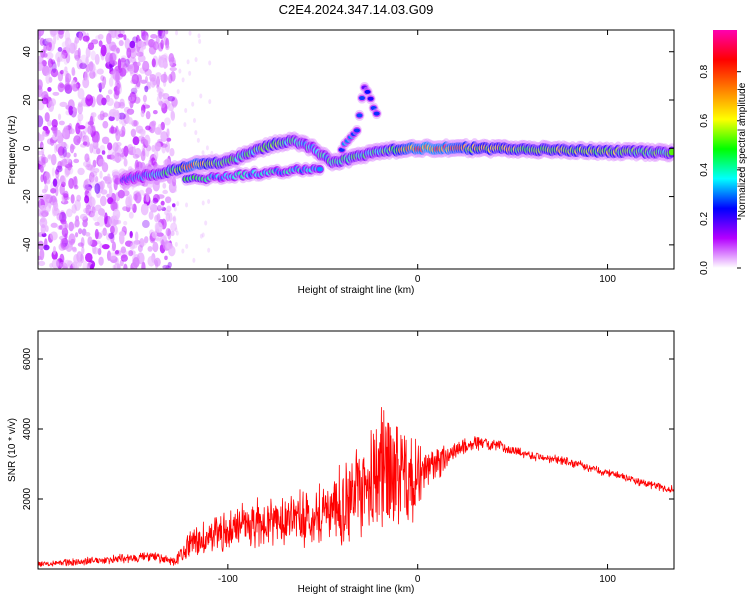 This screenshot has height=600, width=750. What do you see at coordinates (742, 149) in the screenshot?
I see `colorbar-label: Normalized spectral amplitude` at bounding box center [742, 149].